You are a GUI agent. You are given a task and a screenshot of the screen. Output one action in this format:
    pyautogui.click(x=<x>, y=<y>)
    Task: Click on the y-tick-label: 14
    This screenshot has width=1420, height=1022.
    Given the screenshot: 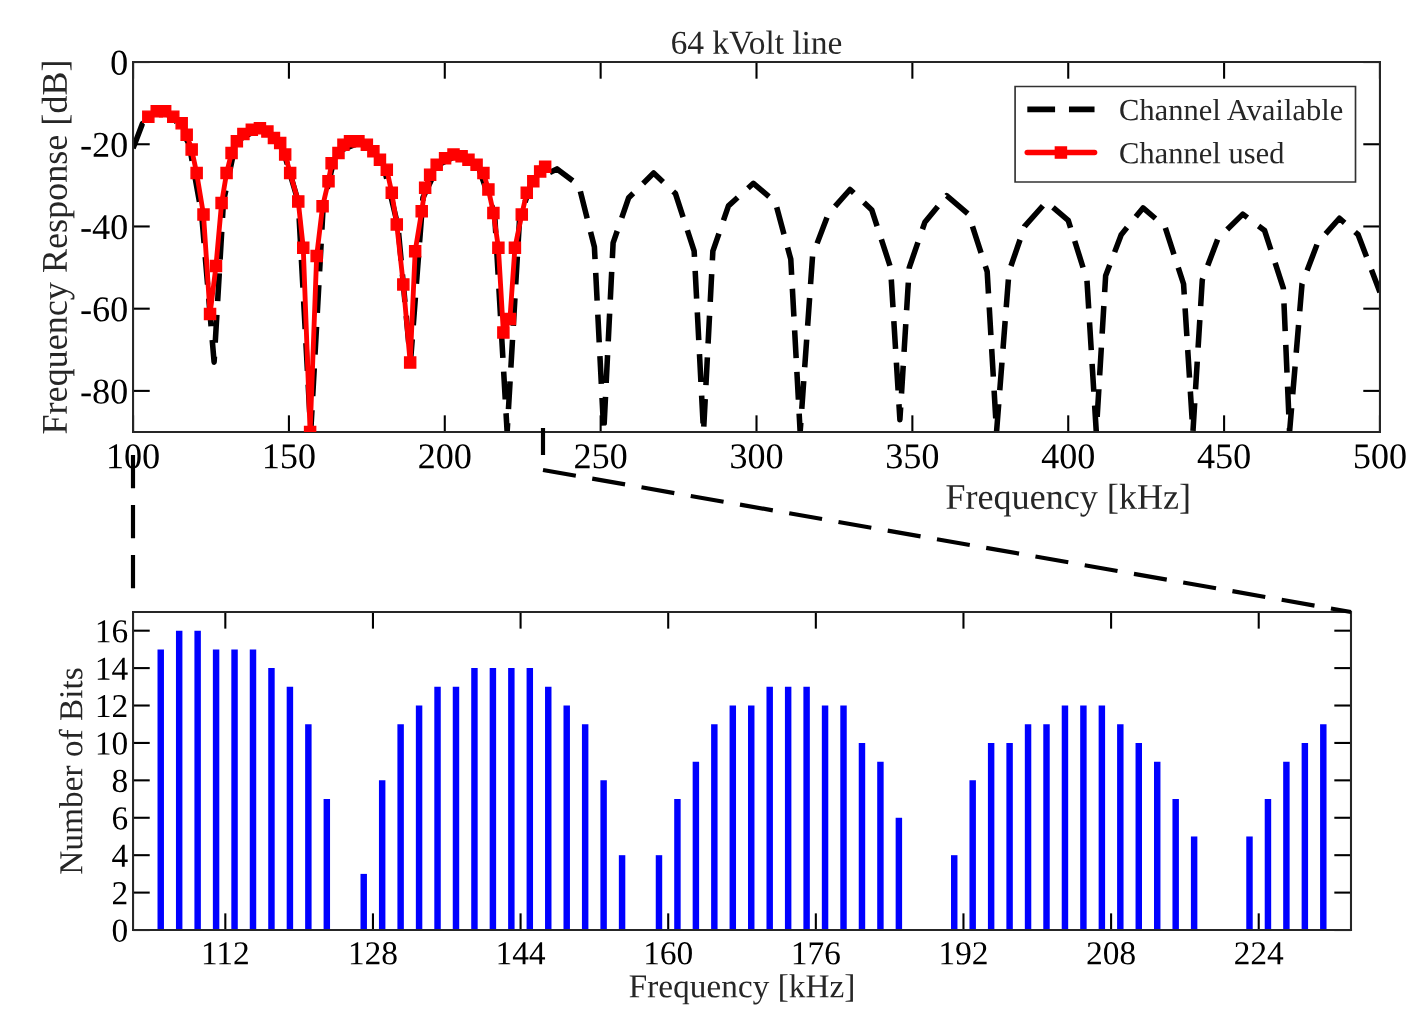 What is the action you would take?
    pyautogui.click(x=112, y=668)
    